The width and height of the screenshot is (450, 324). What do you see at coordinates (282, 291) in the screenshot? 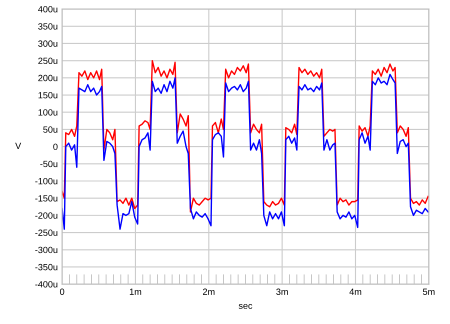
I see `x-tick-label: 3m` at bounding box center [282, 291].